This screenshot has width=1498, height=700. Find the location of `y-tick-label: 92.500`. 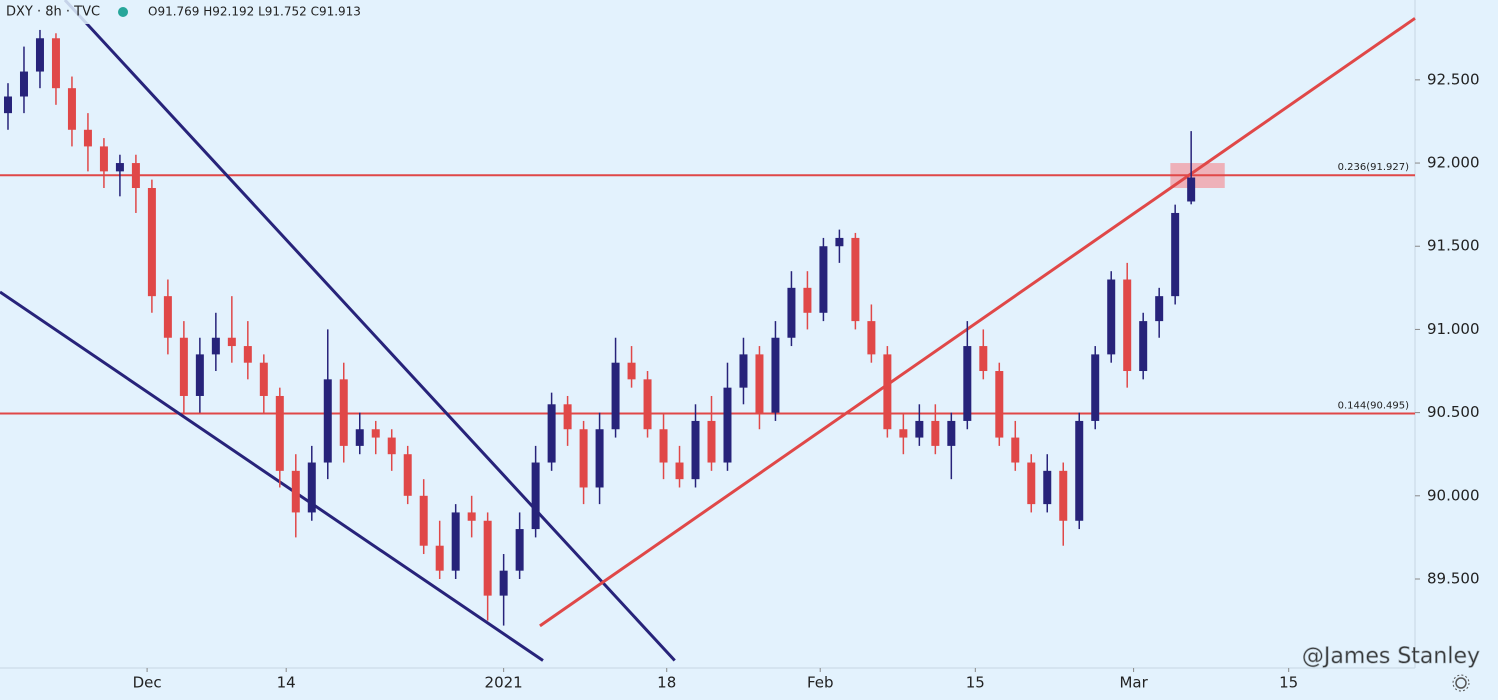

y-tick-label: 92.500 is located at coordinates (1453, 79).